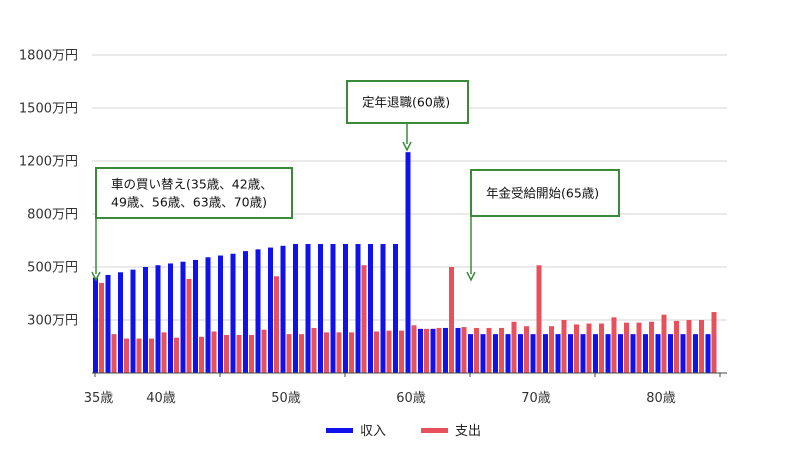 Image resolution: width=795 pixels, height=468 pixels. I want to click on annotation-text: 定年退職(60歳), so click(406, 102).